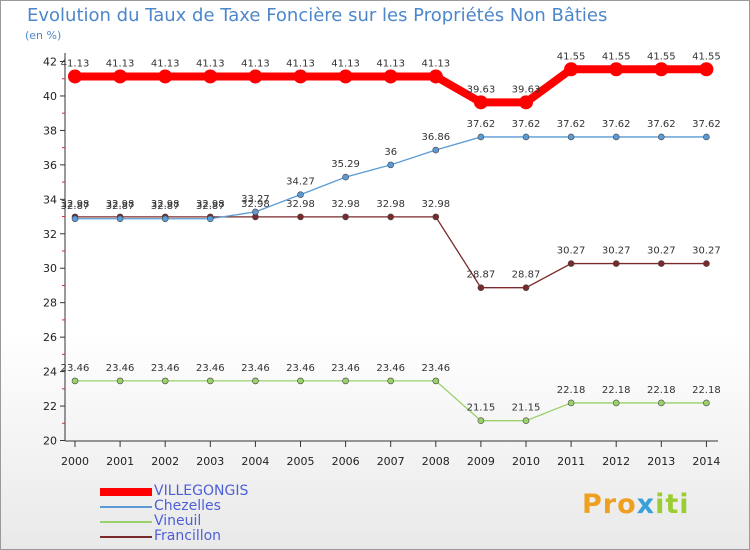  I want to click on x-tick-label: 2012, so click(616, 461).